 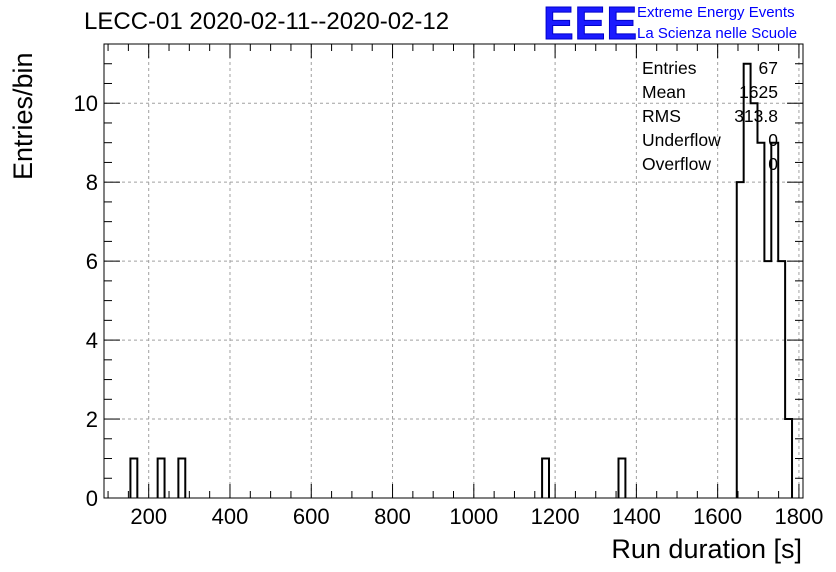 What do you see at coordinates (710, 94) in the screenshot?
I see `stat-row-mean: Mean 1625` at bounding box center [710, 94].